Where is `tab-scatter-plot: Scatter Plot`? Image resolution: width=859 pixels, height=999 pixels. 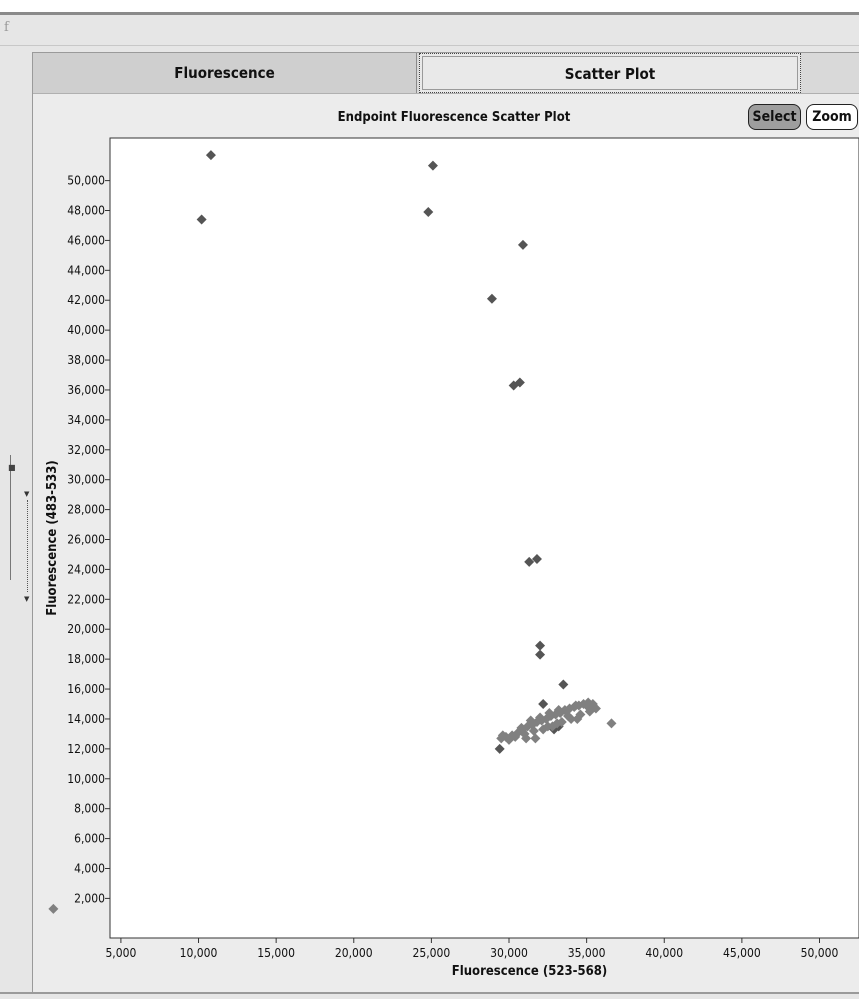
tab-scatter-plot: Scatter Plot is located at coordinates (610, 73).